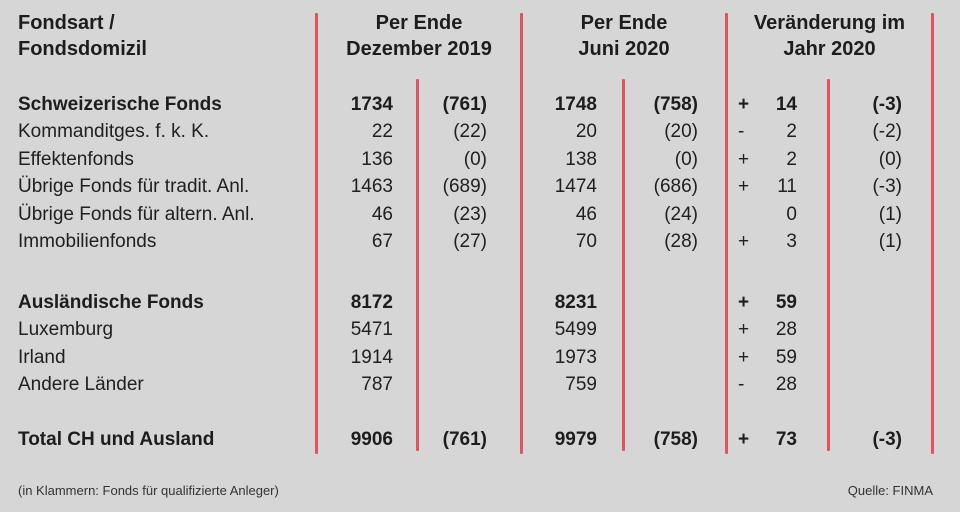 The width and height of the screenshot is (960, 512). I want to click on cell-chg_val: 3, so click(791, 242).